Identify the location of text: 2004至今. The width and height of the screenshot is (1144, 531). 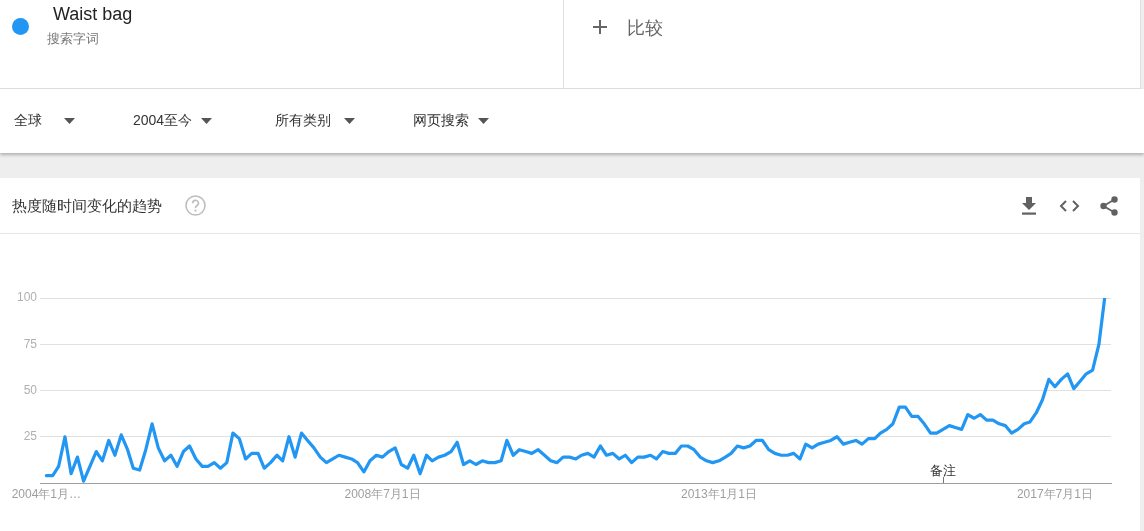
(163, 121).